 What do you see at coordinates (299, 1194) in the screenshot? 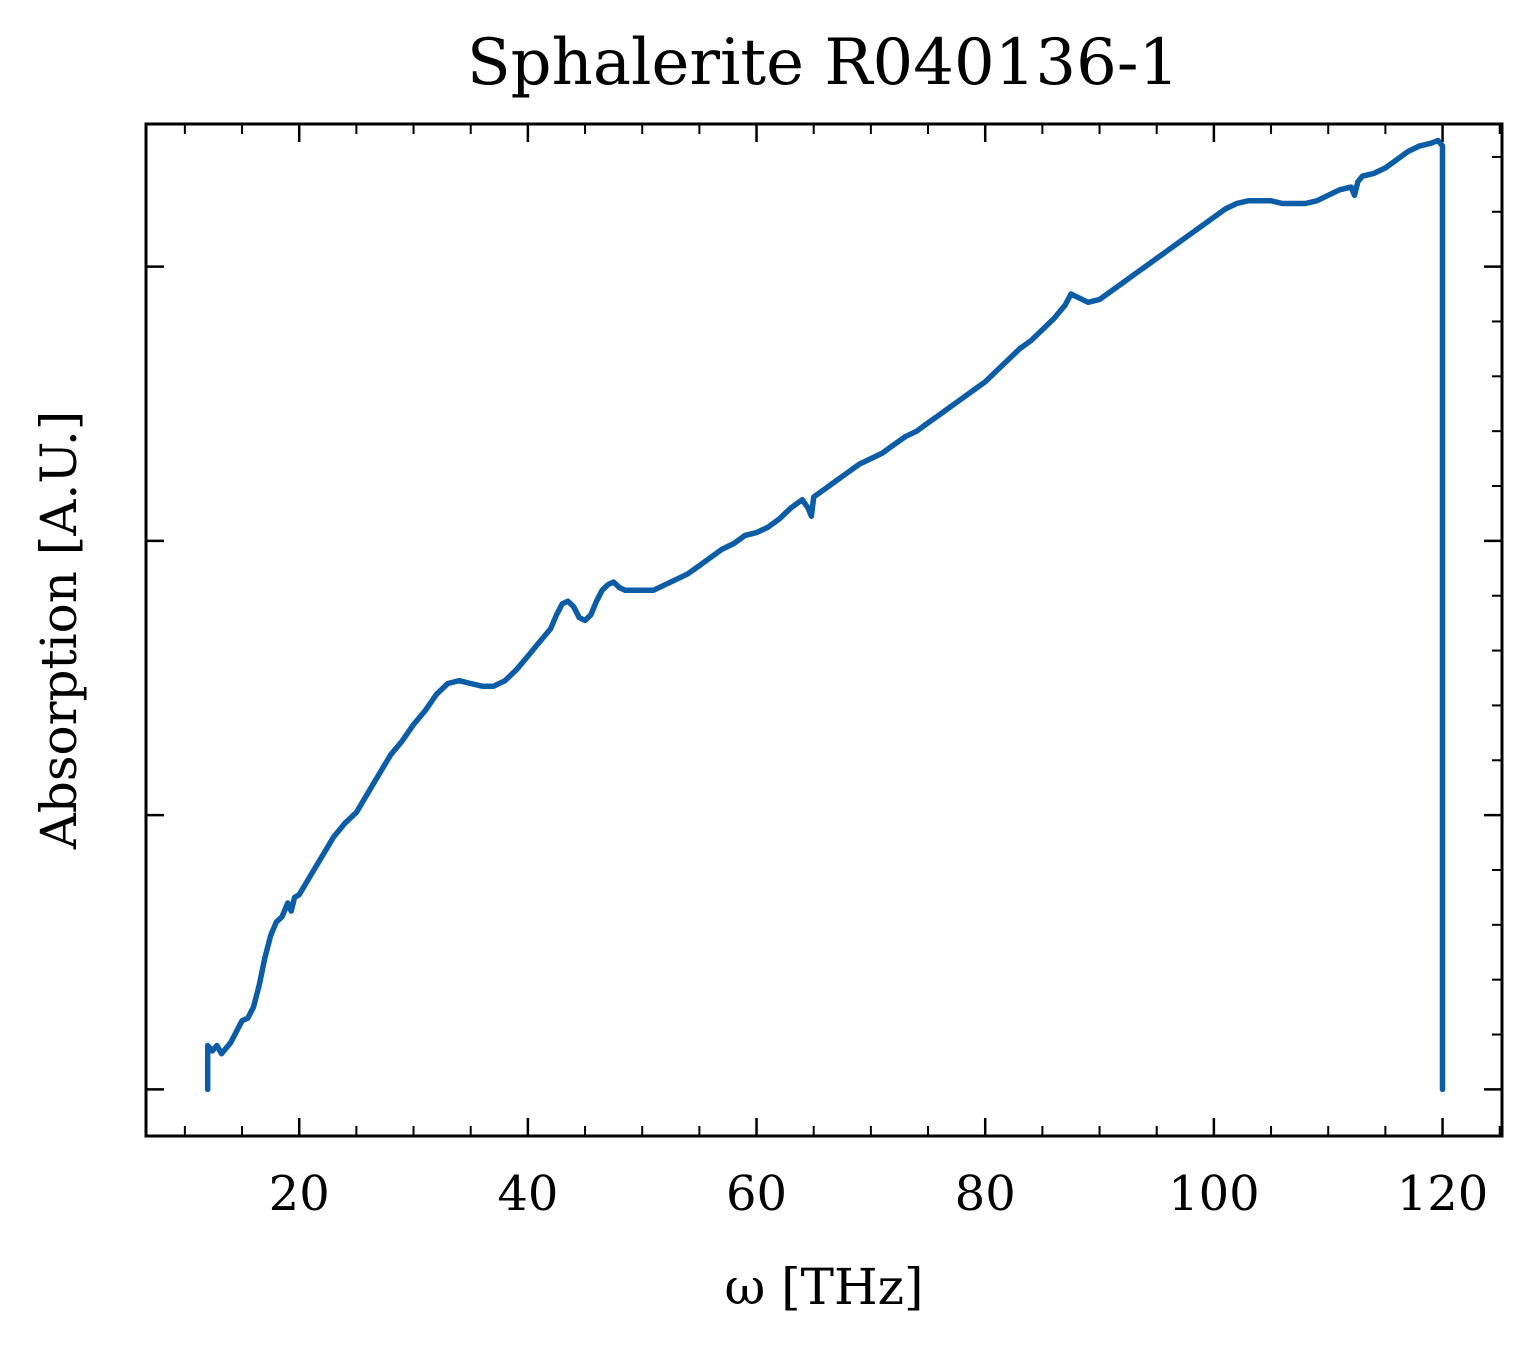
I see `x-tick-label: 20` at bounding box center [299, 1194].